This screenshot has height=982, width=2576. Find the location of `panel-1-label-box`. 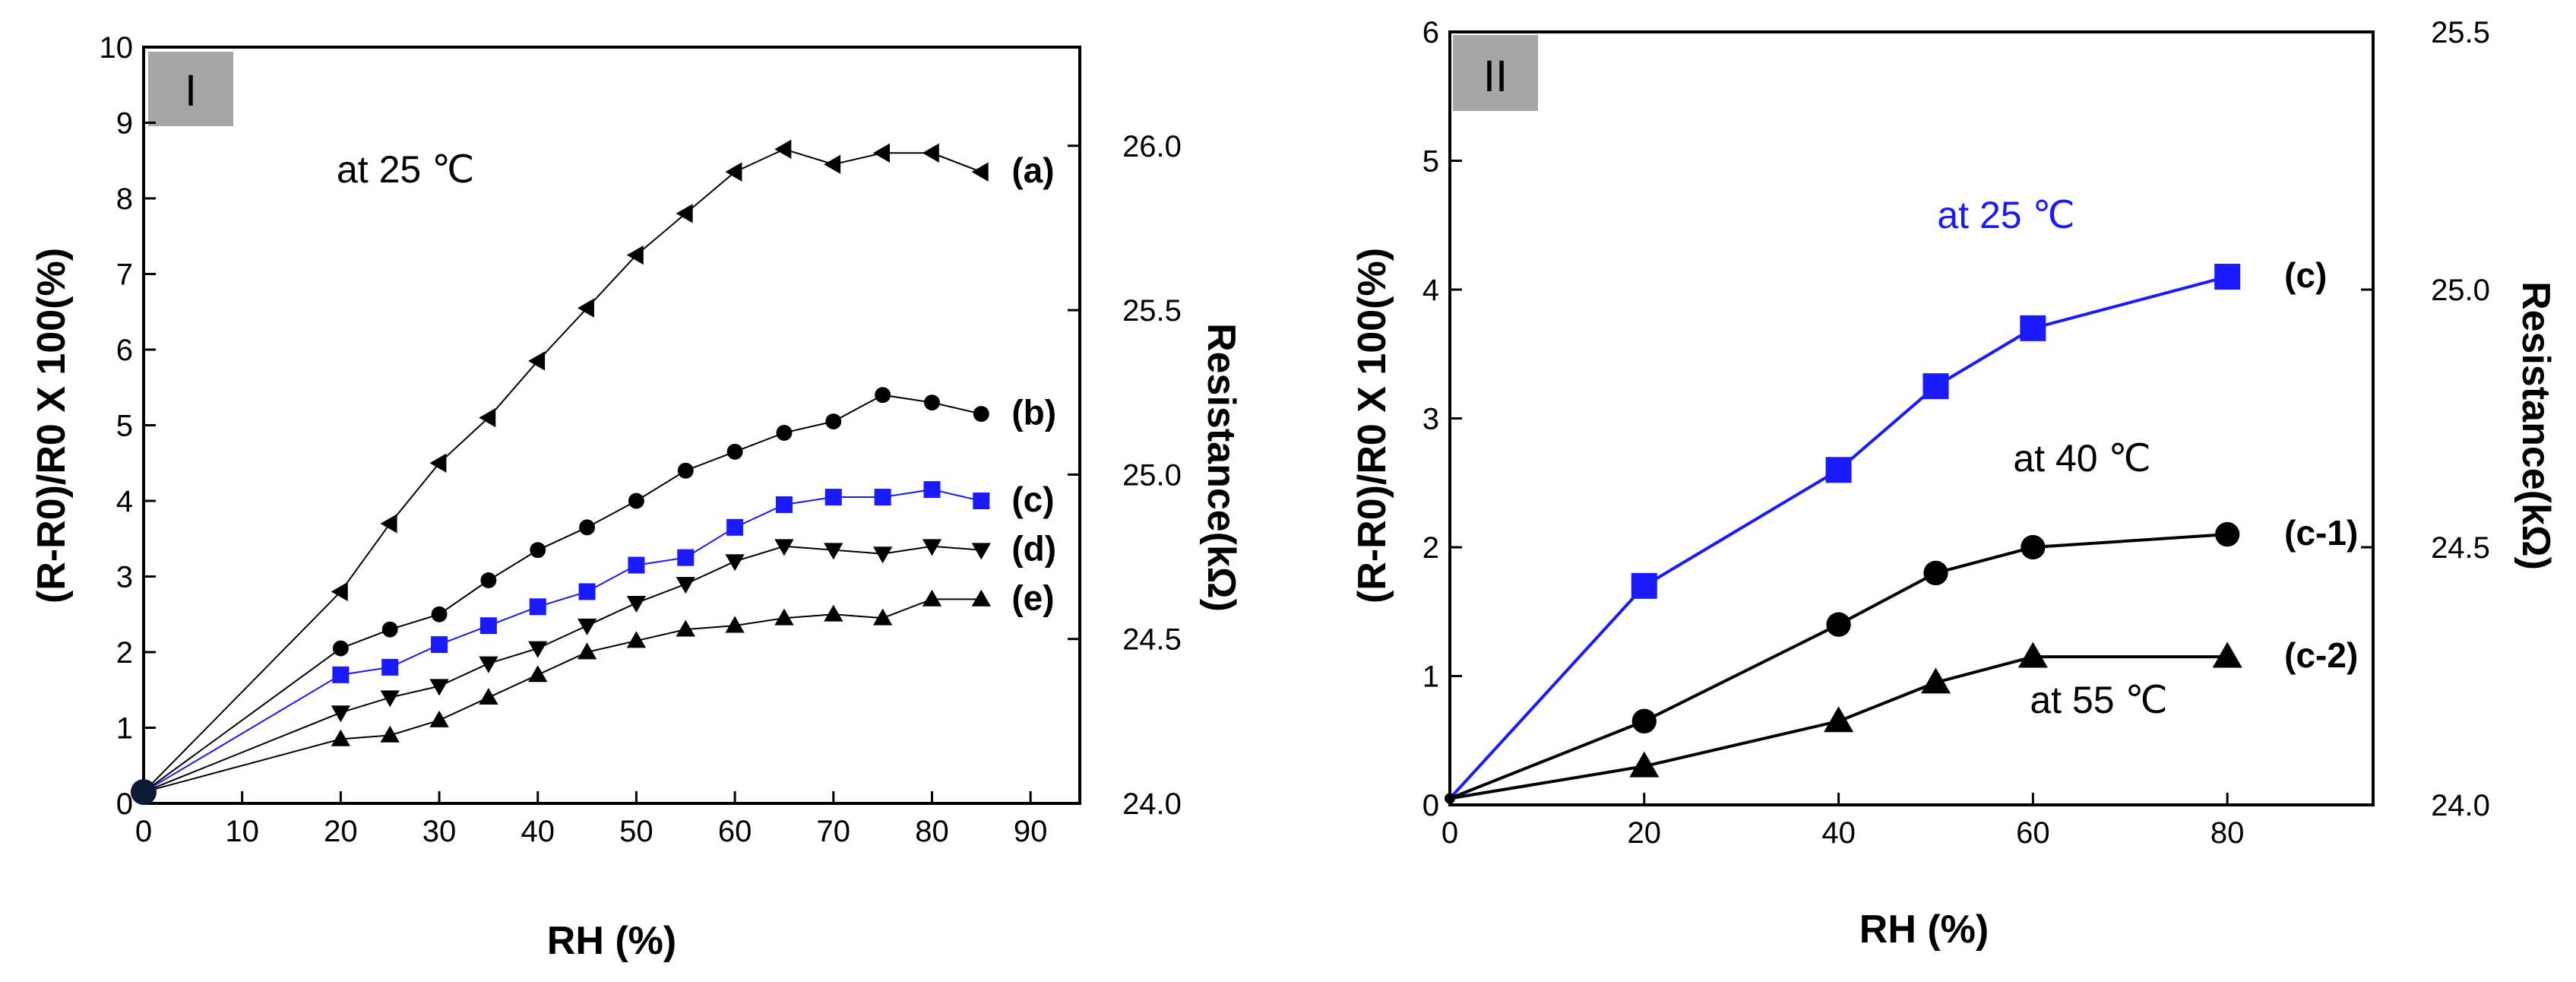

panel-1-label-box is located at coordinates (191, 89).